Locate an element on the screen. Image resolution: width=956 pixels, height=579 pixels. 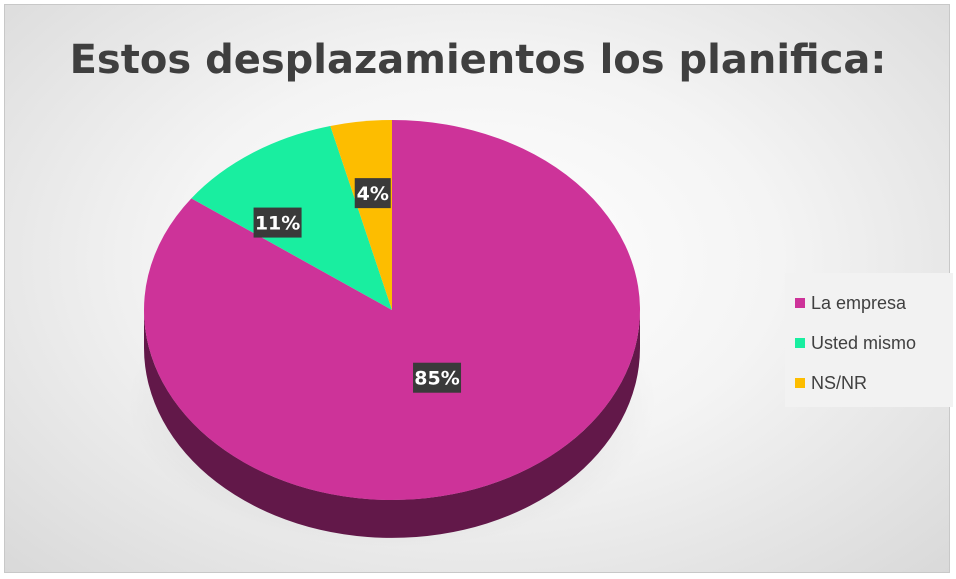
data-label-text: 4% is located at coordinates (373, 194).